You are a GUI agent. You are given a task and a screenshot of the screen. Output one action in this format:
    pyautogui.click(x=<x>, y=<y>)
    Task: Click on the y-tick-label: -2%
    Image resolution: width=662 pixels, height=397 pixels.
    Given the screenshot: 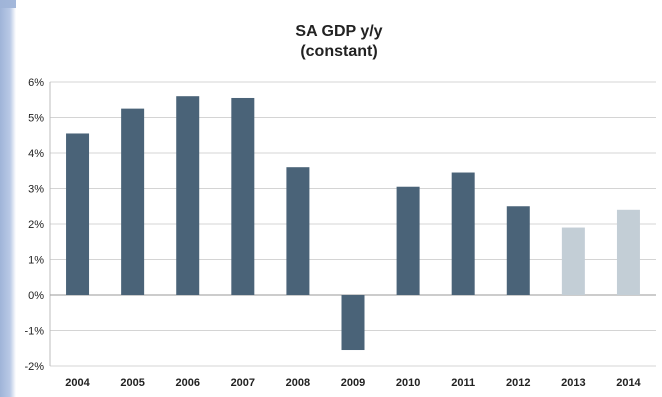 What is the action you would take?
    pyautogui.click(x=34, y=367)
    